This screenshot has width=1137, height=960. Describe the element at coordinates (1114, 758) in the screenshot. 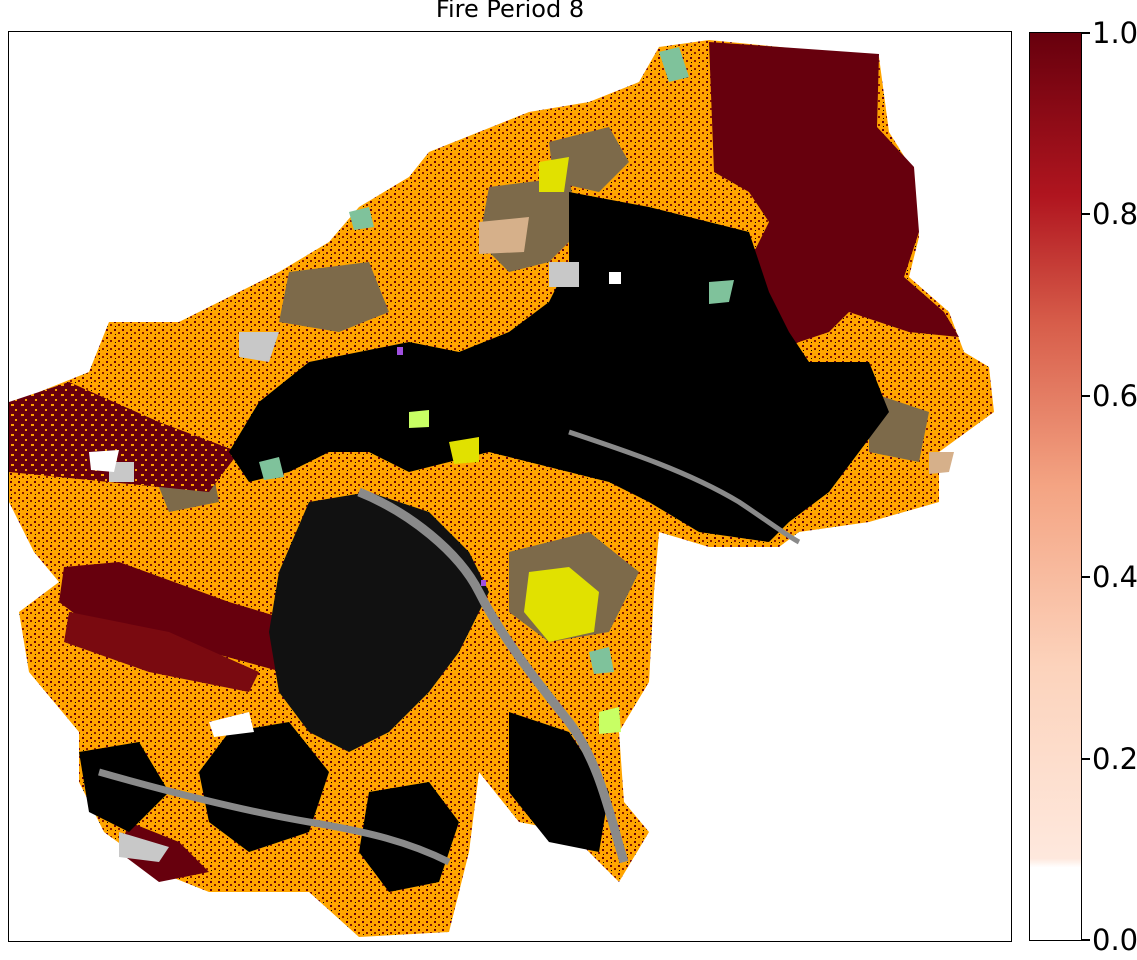

I see `colorbar-tick-label: 0.2` at that location.